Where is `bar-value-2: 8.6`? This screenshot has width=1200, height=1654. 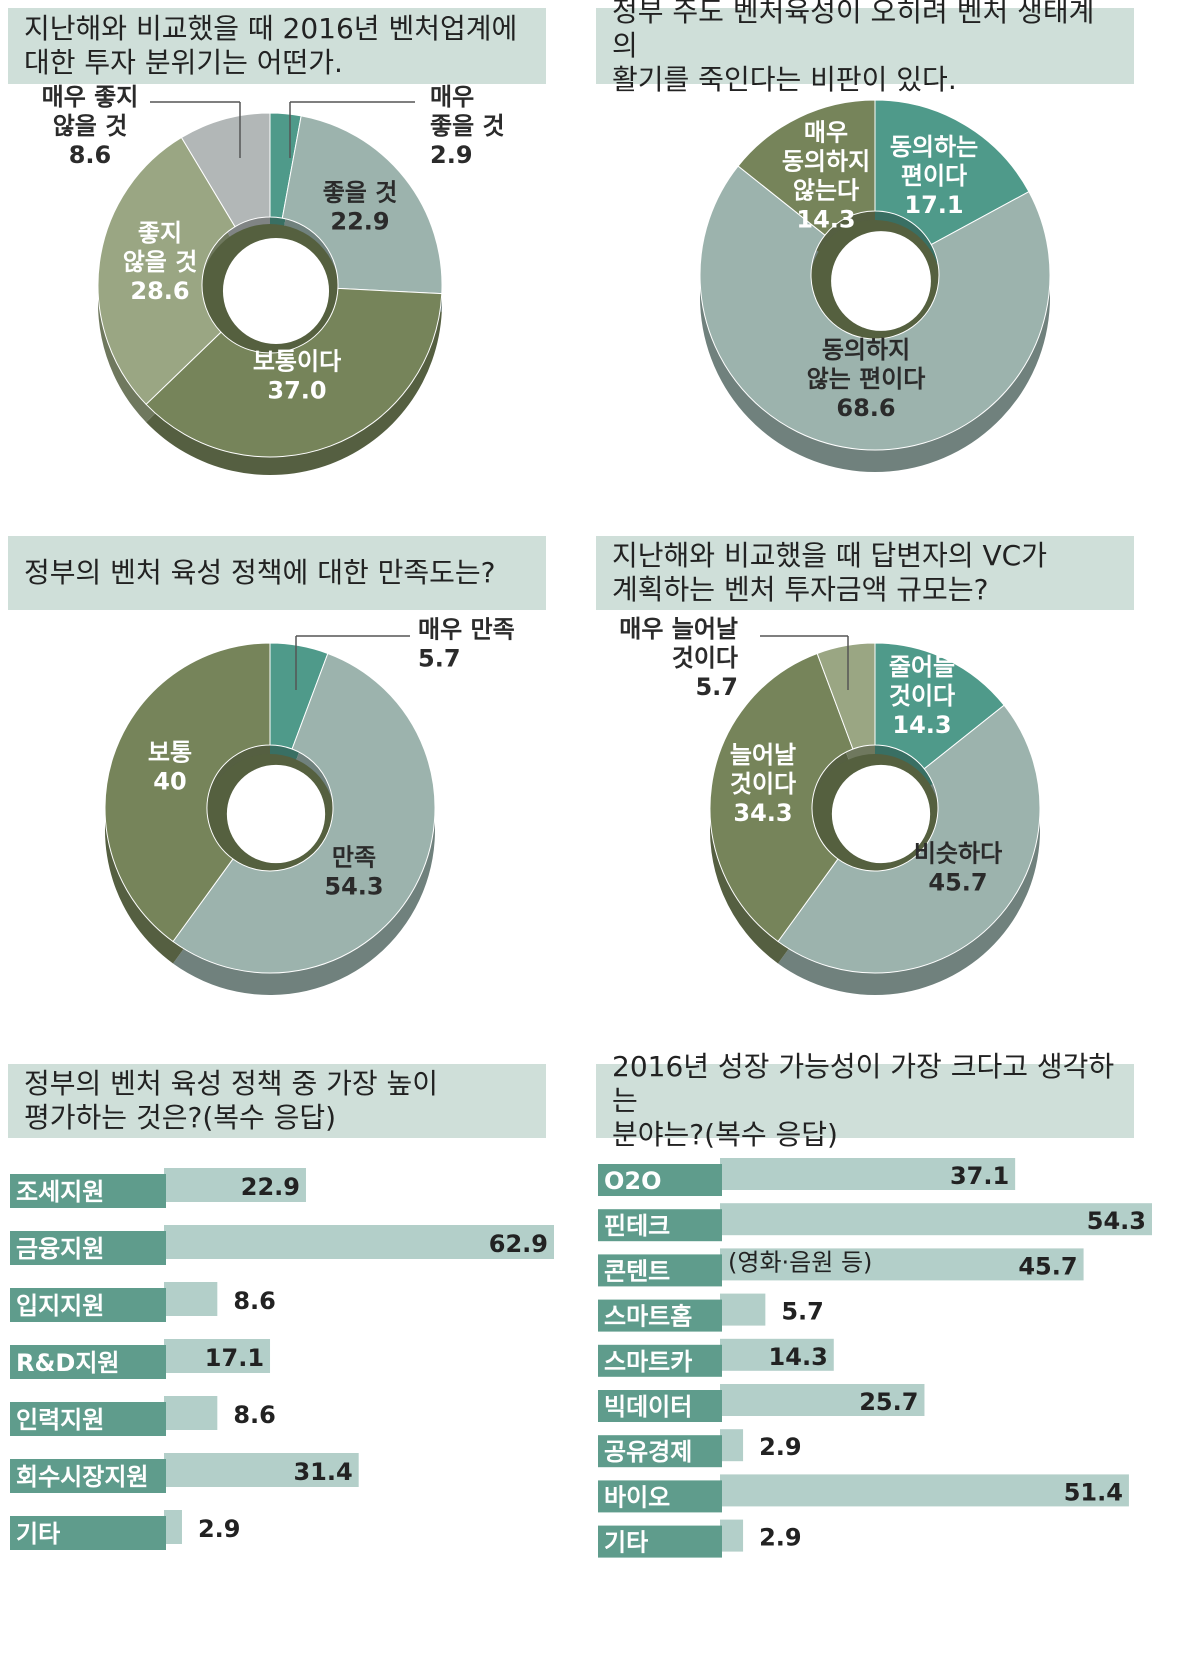 bar-value-2: 8.6 is located at coordinates (254, 1301).